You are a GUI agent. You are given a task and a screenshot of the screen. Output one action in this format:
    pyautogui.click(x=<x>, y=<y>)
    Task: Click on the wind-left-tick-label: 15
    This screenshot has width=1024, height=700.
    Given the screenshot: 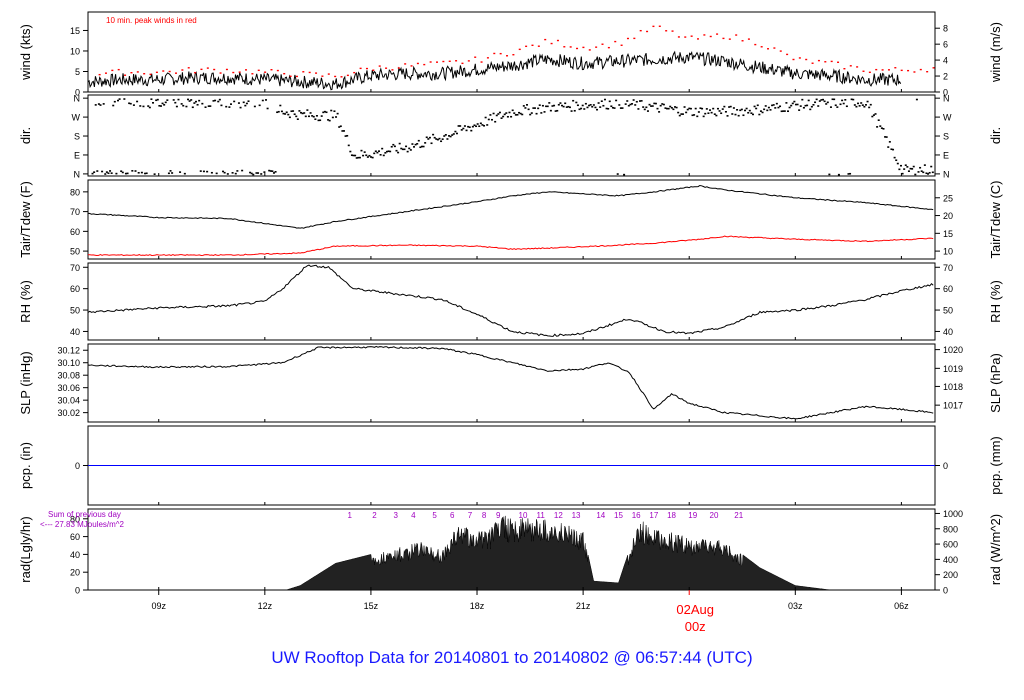 What is the action you would take?
    pyautogui.click(x=75, y=31)
    